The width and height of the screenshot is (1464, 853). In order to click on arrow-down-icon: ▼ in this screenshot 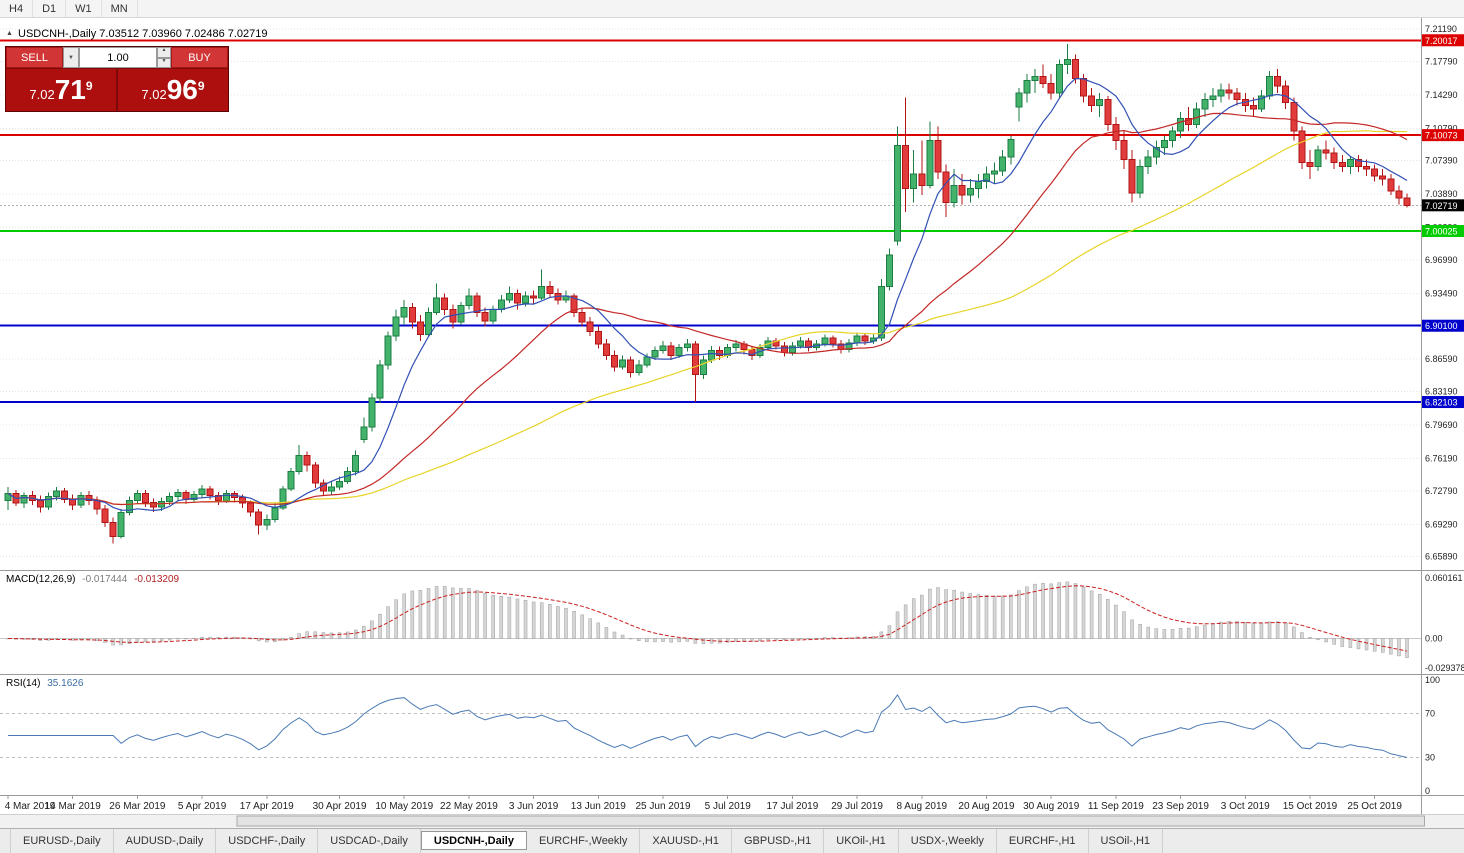, I will do `click(164, 60)`.